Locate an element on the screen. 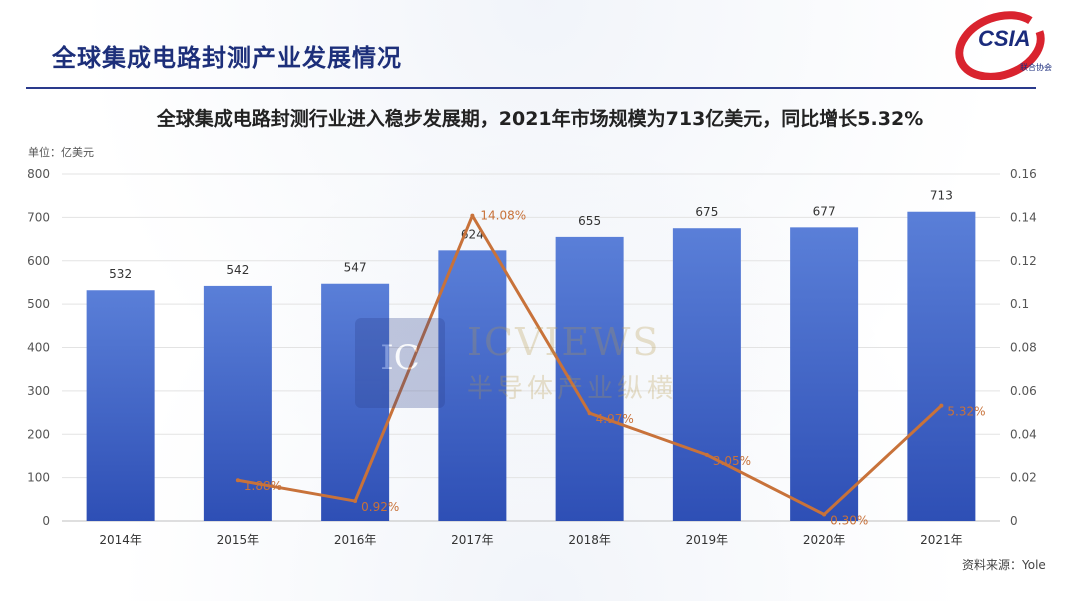 The image size is (1080, 601). left-tick-label: 200 is located at coordinates (38, 434).